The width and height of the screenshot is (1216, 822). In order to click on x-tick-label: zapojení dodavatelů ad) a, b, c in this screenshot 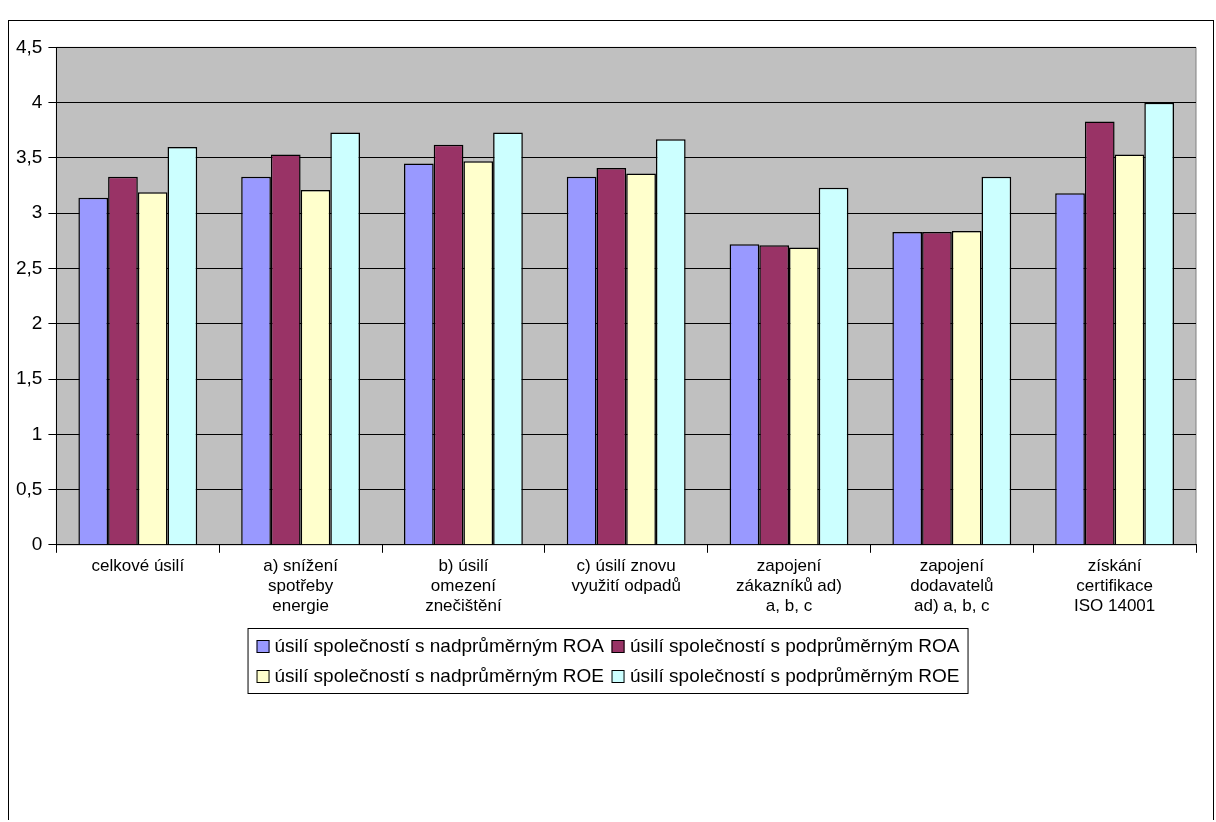, I will do `click(952, 585)`.